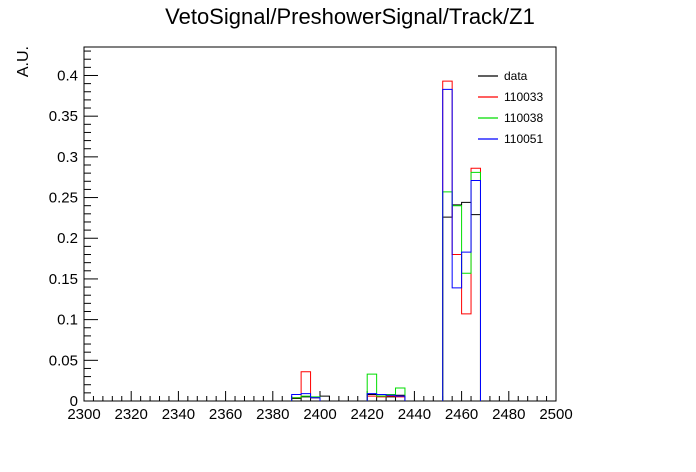 This screenshot has width=696, height=472. I want to click on legend-label: 110038, so click(523, 118).